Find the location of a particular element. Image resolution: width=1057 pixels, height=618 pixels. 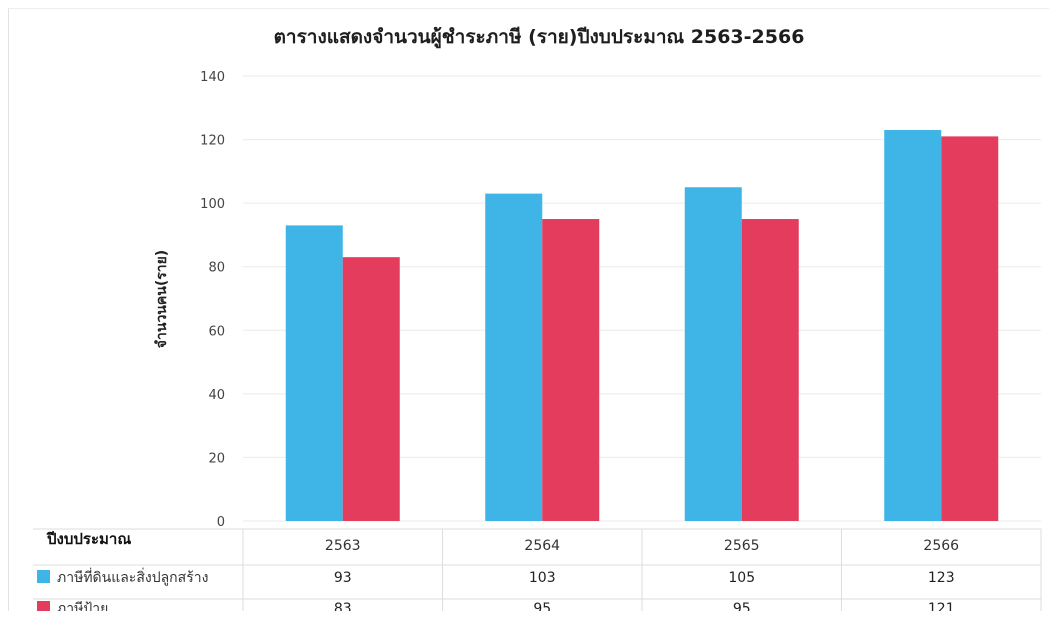

table-cell-value: 83 is located at coordinates (343, 606).